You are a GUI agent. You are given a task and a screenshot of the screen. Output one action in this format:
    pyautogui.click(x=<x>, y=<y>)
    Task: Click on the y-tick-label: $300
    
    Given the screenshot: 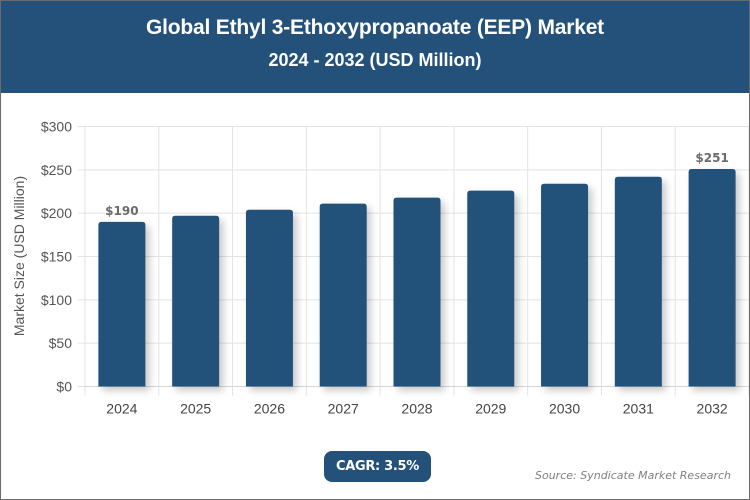 What is the action you would take?
    pyautogui.click(x=56, y=127)
    